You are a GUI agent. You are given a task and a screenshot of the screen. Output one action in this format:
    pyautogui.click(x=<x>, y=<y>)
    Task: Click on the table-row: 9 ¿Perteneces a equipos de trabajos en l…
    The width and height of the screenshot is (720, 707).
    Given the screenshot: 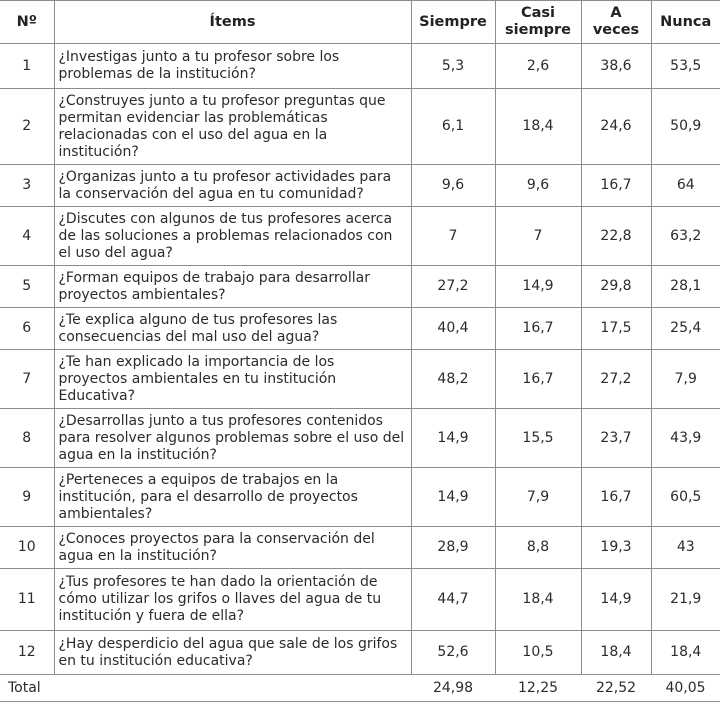 What is the action you would take?
    pyautogui.click(x=360, y=497)
    